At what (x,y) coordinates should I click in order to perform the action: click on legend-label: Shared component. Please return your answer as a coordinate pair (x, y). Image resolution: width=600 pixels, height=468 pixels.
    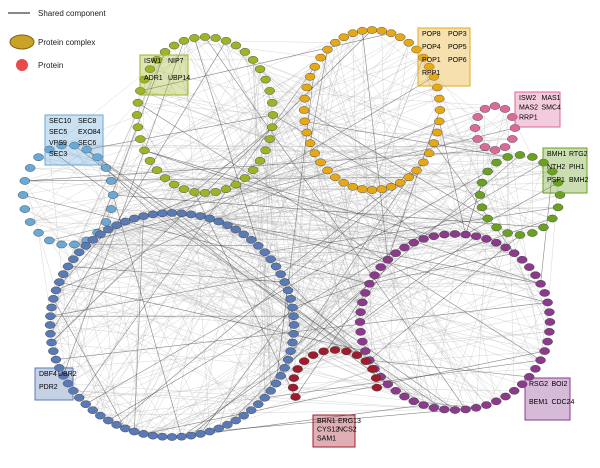
    Looking at the image, I should click on (72, 13).